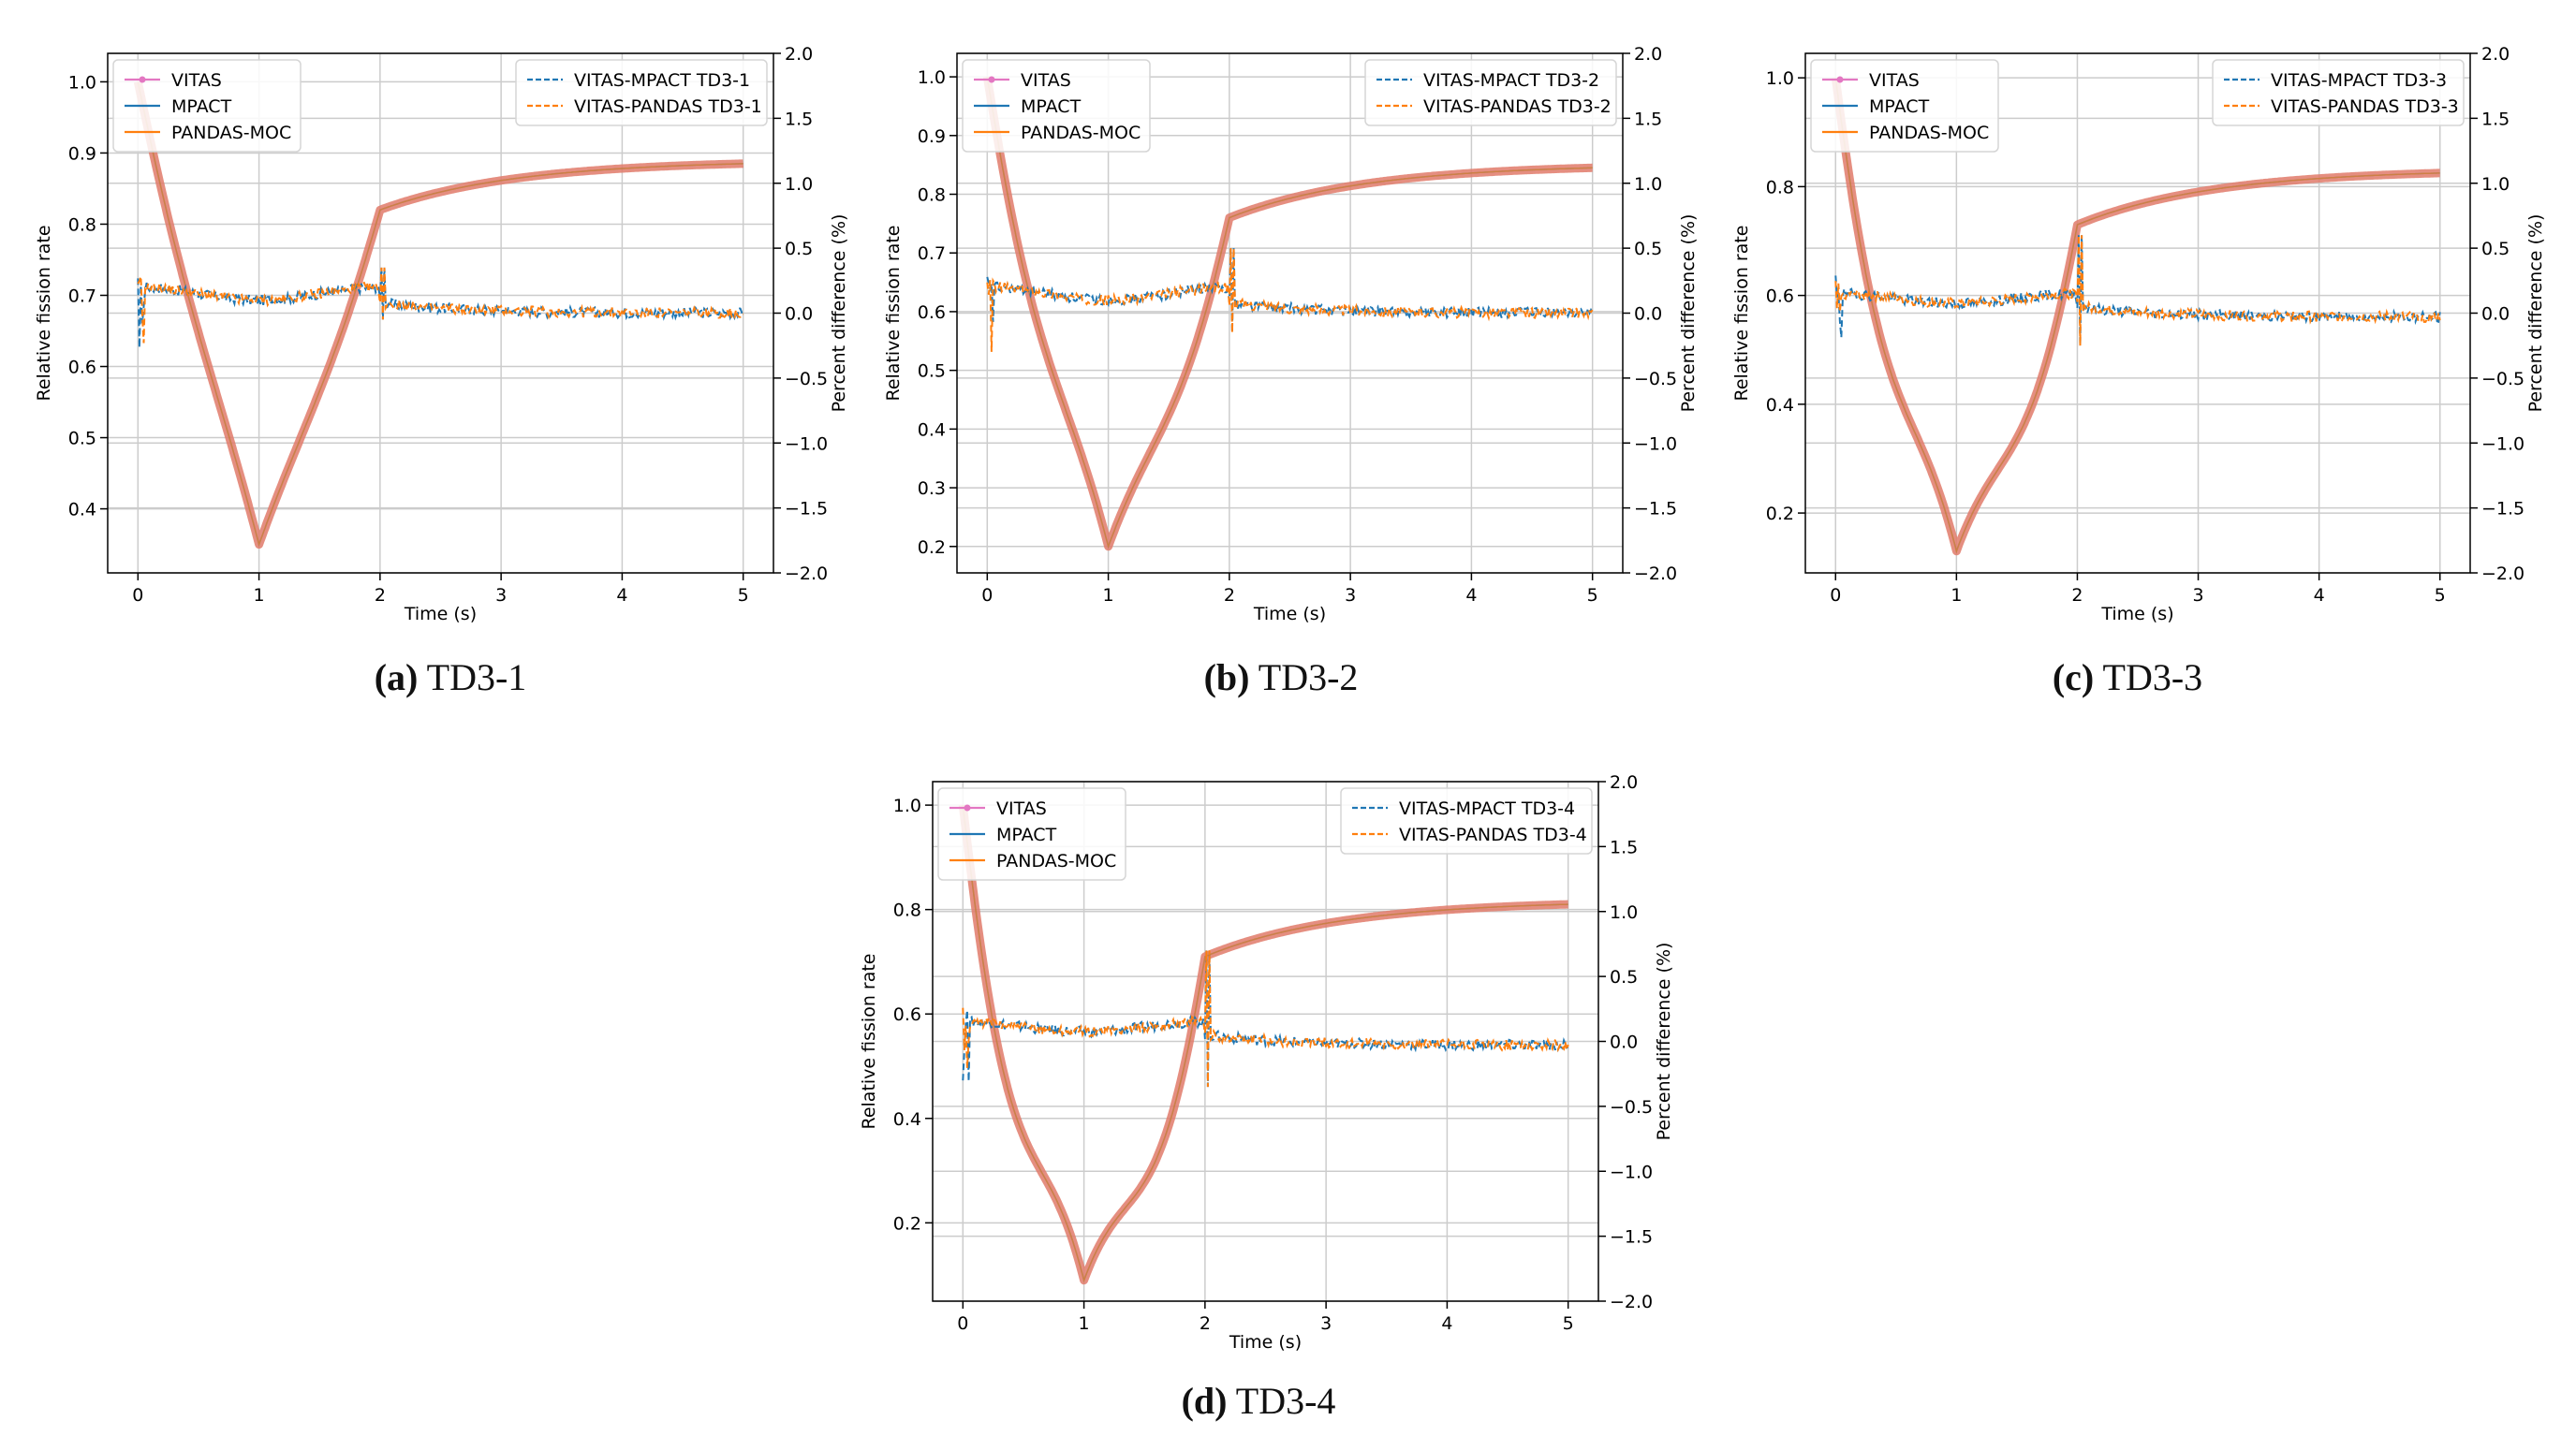  Describe the element at coordinates (1490, 92) in the screenshot. I see `legend-percent-difference: VITAS-MPACT TD3-2 VITAS-PANDAS TD3-2` at that location.